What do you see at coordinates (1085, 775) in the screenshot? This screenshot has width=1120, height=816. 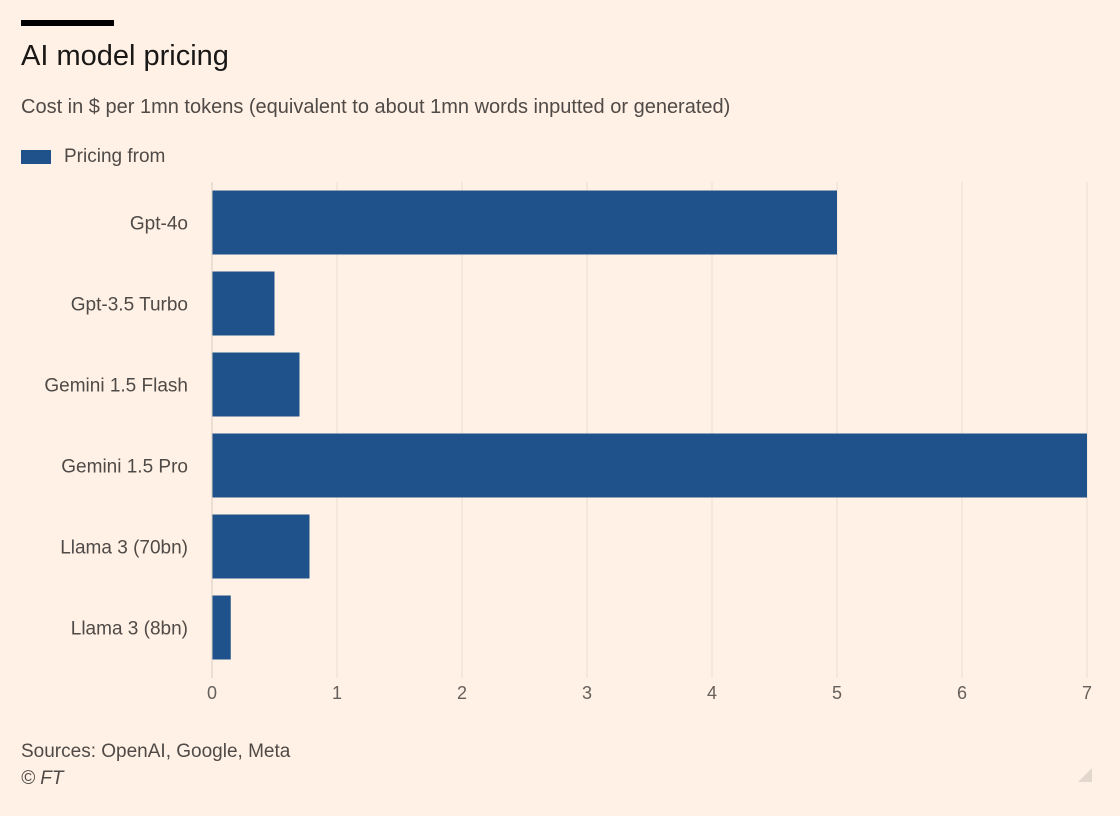 I see `resize-corner-icon` at bounding box center [1085, 775].